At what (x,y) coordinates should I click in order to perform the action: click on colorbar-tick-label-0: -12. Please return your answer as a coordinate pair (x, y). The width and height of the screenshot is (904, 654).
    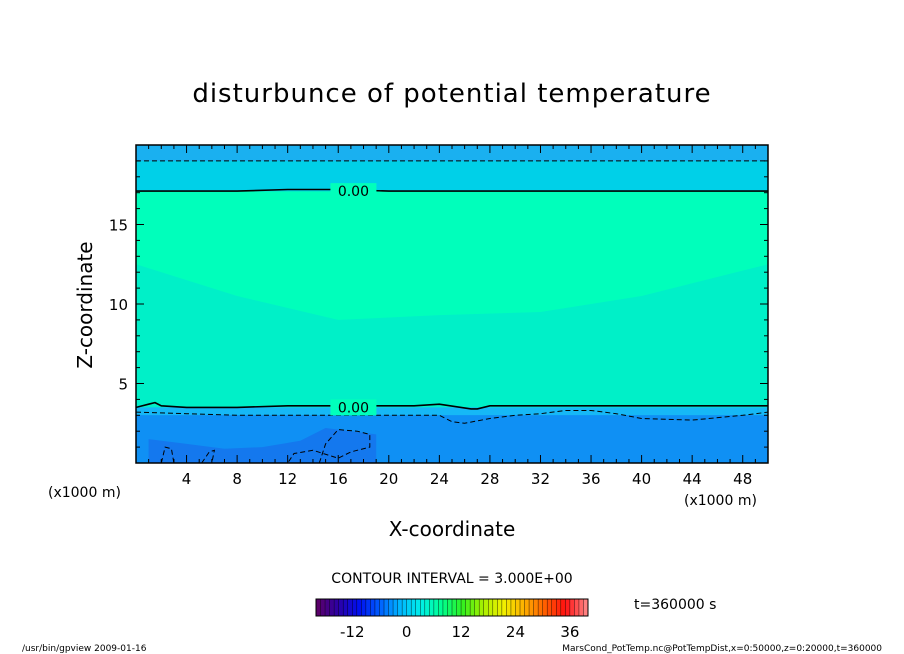
    Looking at the image, I should click on (352, 632).